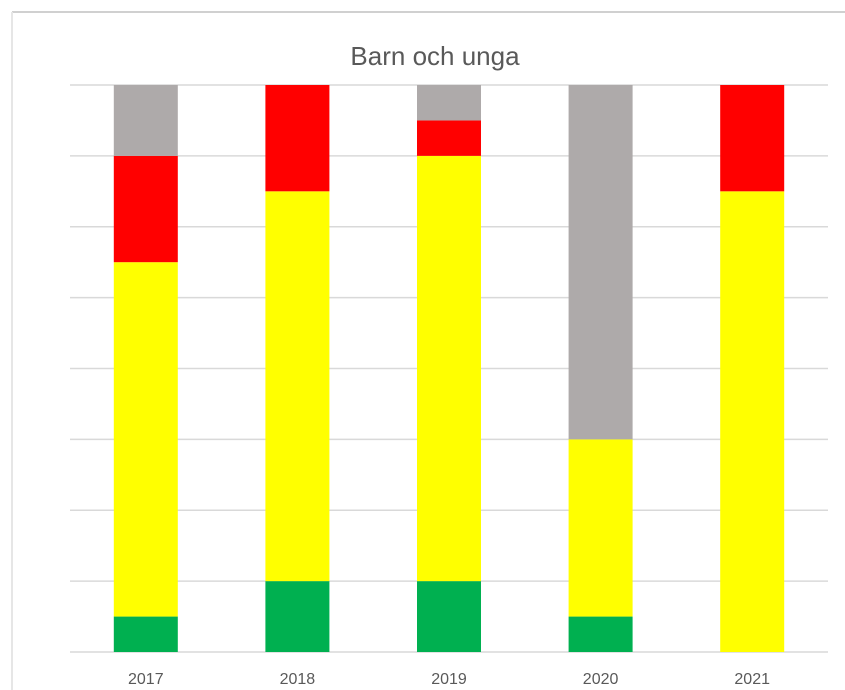 This screenshot has height=690, width=845. I want to click on x-tick-label: 2020, so click(601, 679).